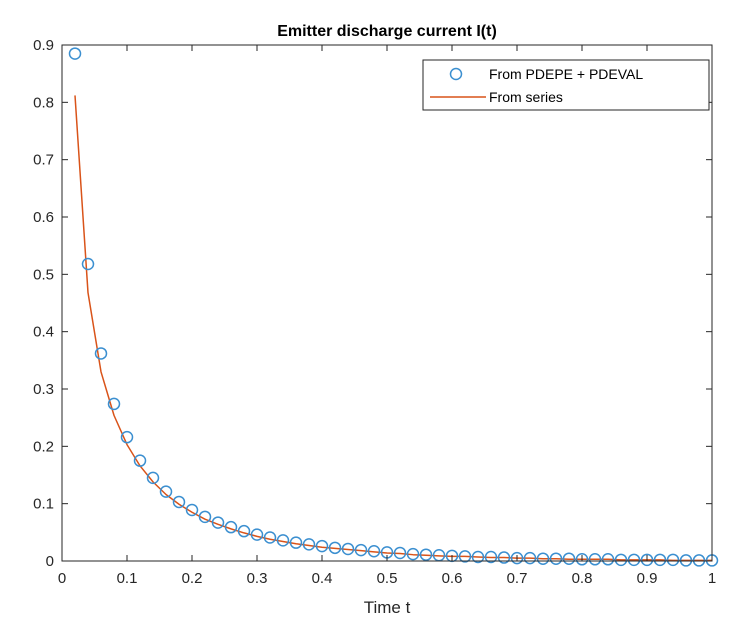 The width and height of the screenshot is (744, 626). Describe the element at coordinates (582, 578) in the screenshot. I see `x-tick-label: 0.8` at that location.